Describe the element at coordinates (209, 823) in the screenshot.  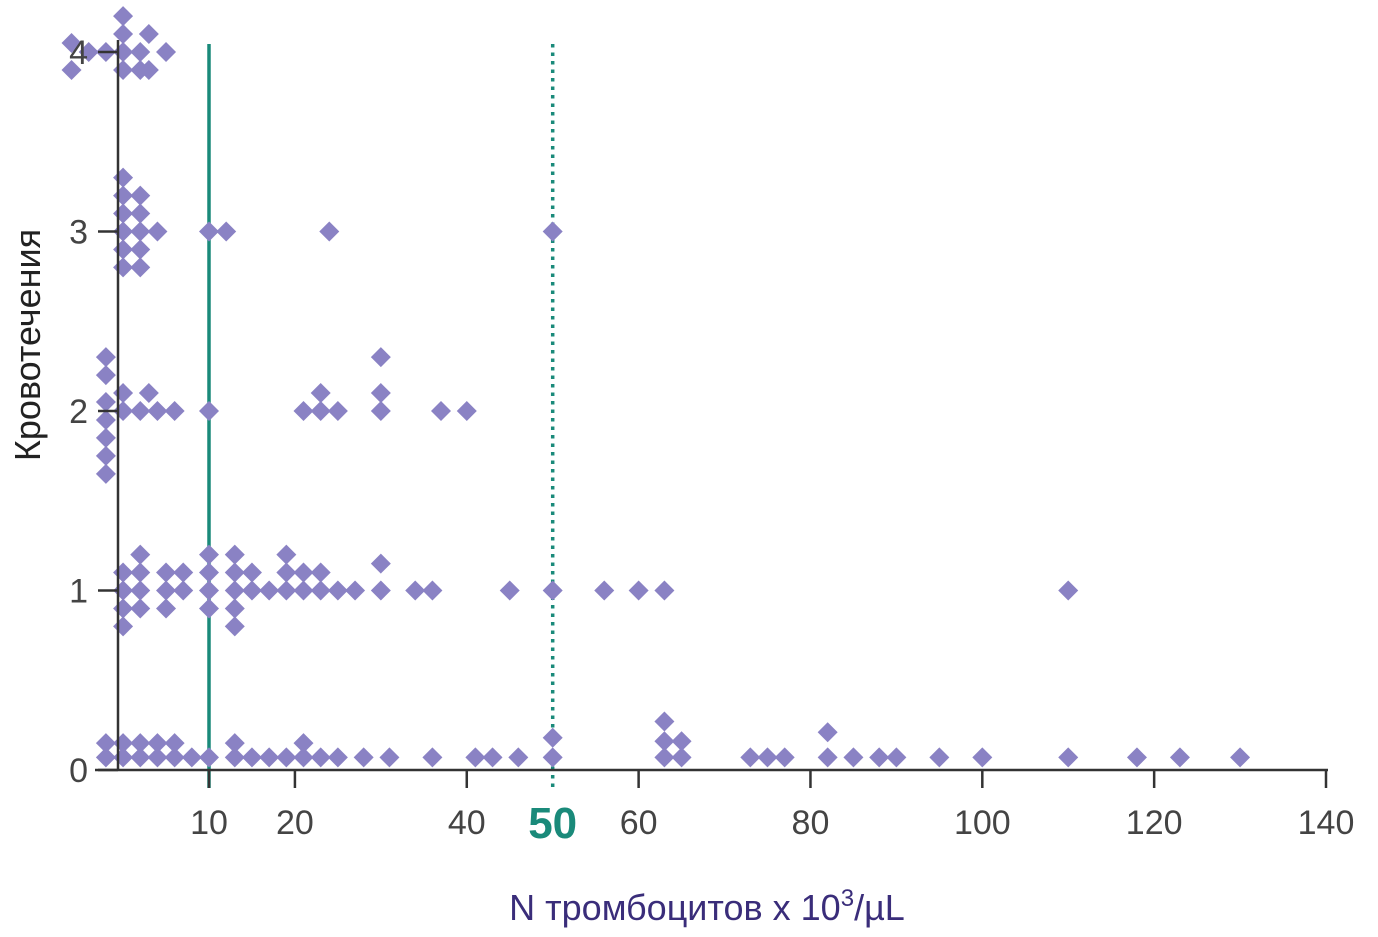
I see `x-tick-label: 10` at that location.